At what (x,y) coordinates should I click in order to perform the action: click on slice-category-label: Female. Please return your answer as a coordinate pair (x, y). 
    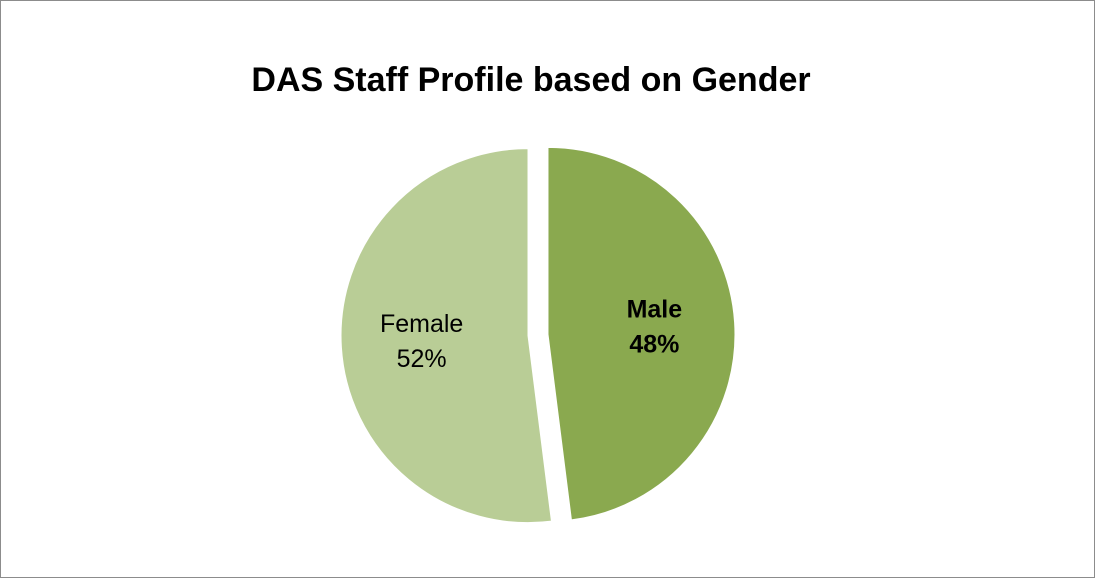
    Looking at the image, I should click on (421, 324).